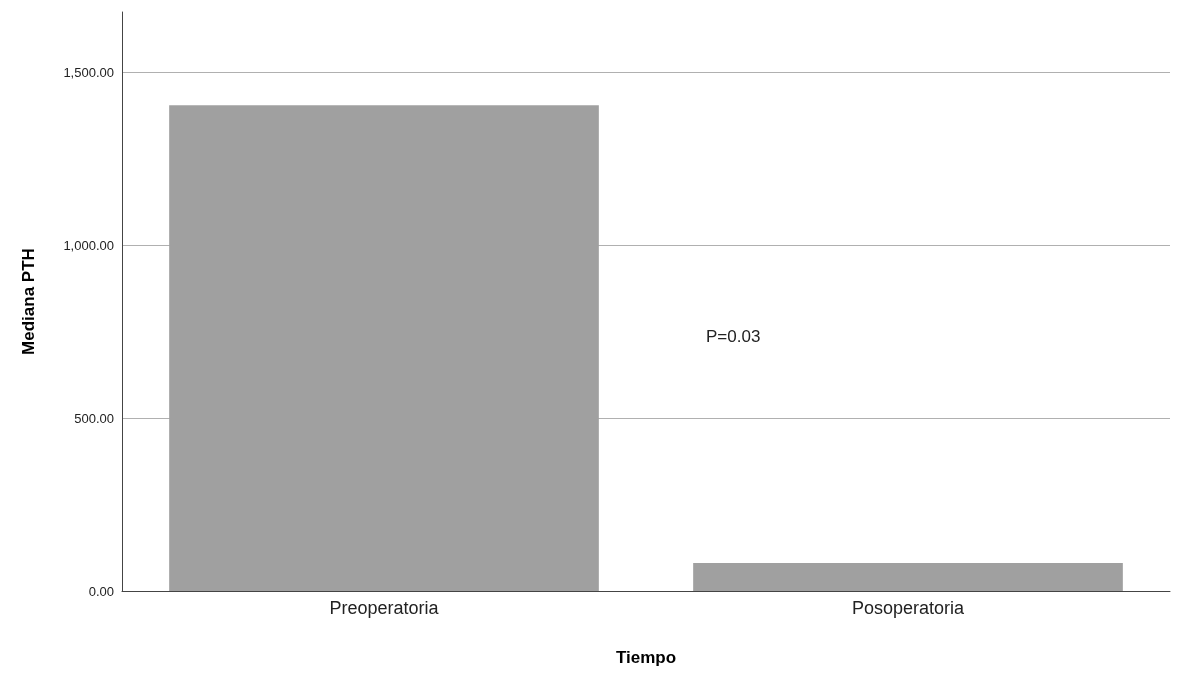  What do you see at coordinates (733, 336) in the screenshot?
I see `annotation: P=0.03` at bounding box center [733, 336].